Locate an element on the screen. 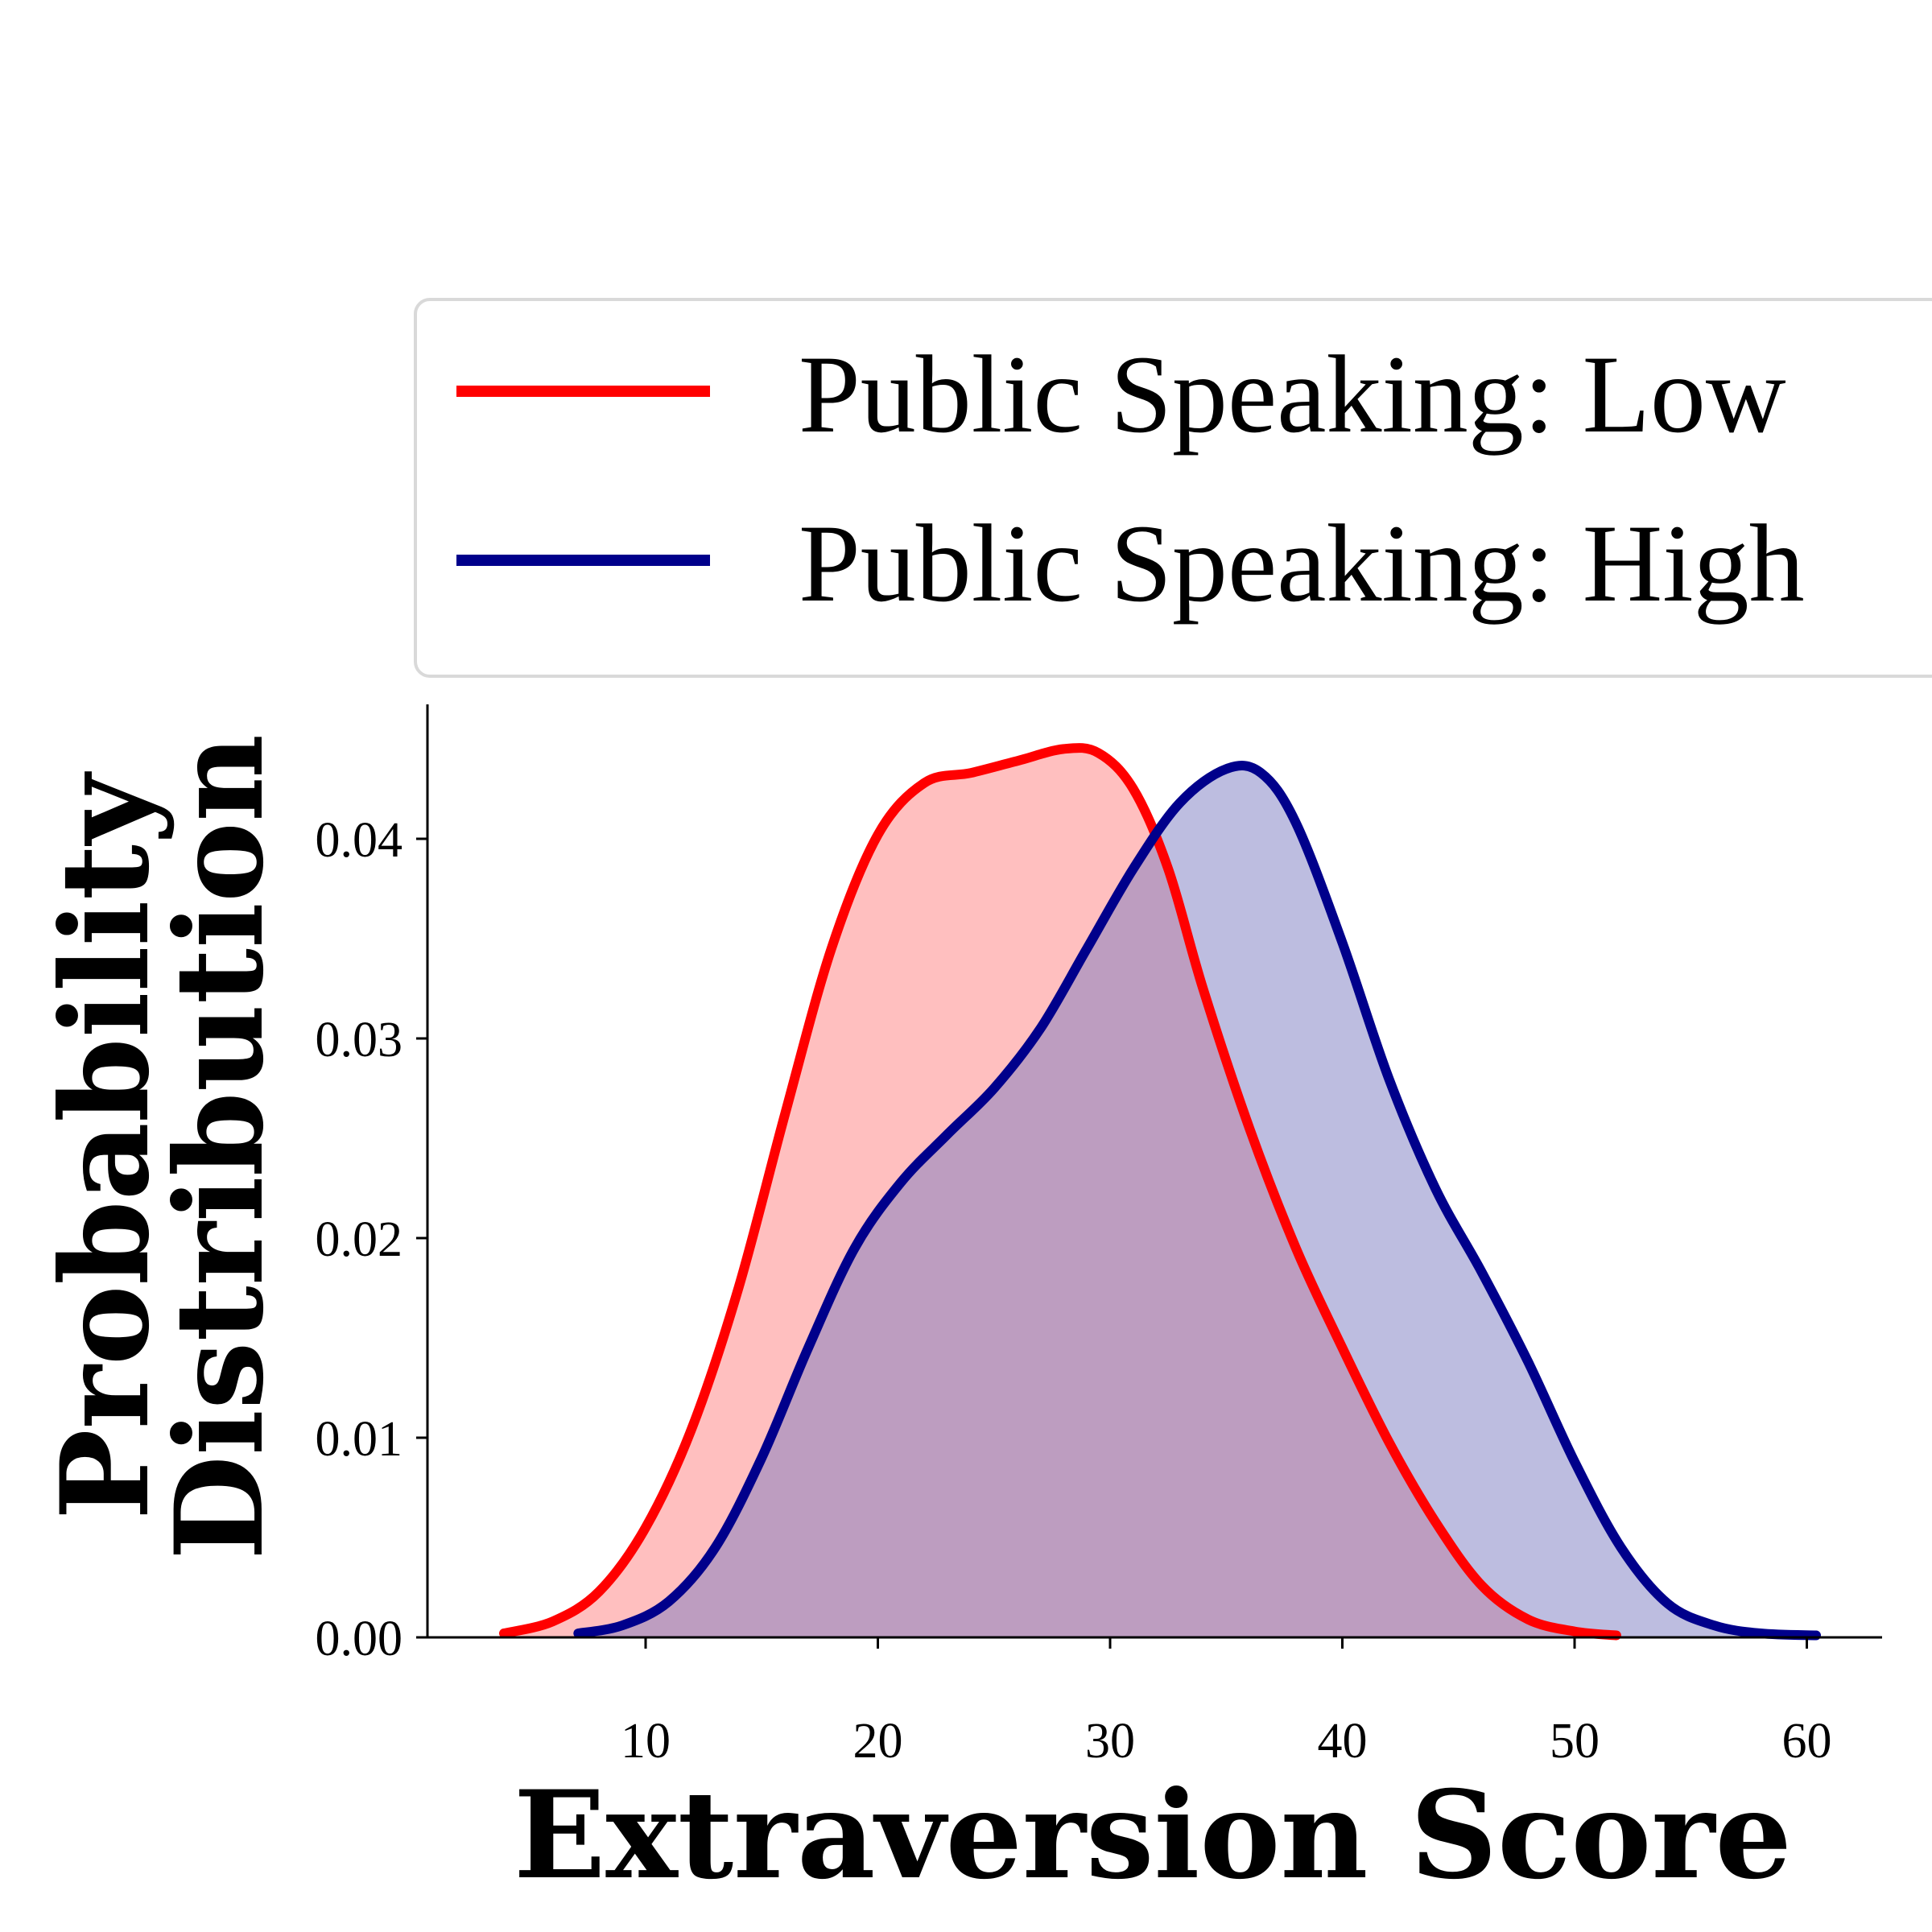 Image resolution: width=1932 pixels, height=1932 pixels. y-tick-label: 0.03 is located at coordinates (359, 1040).